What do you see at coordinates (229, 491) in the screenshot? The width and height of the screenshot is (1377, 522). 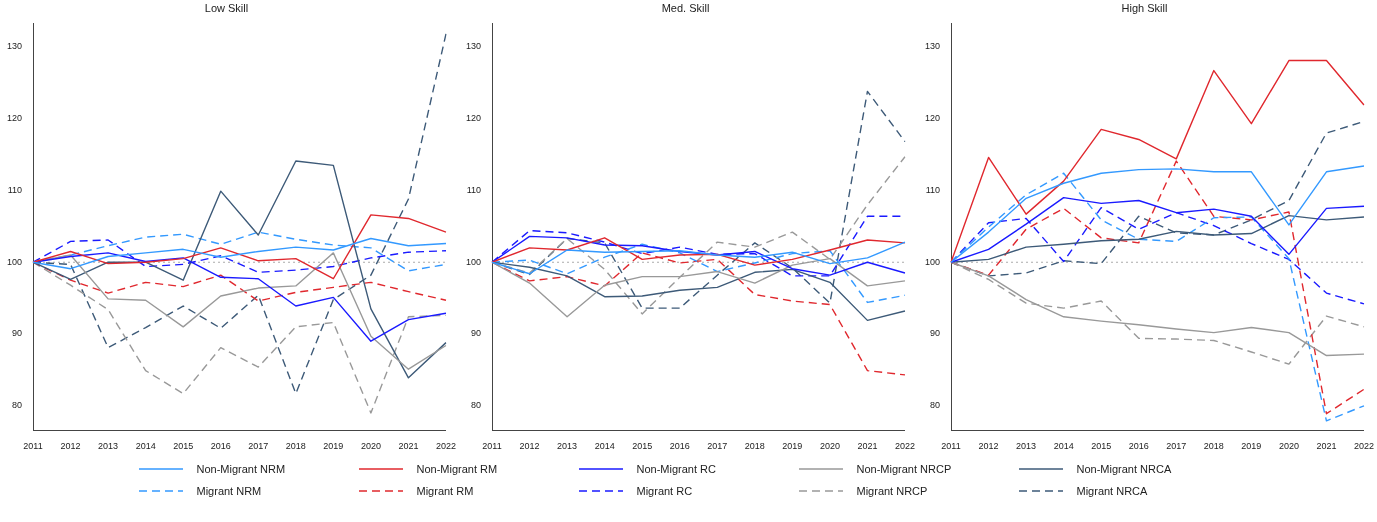 I see `legend-label: Migrant NRM` at bounding box center [229, 491].